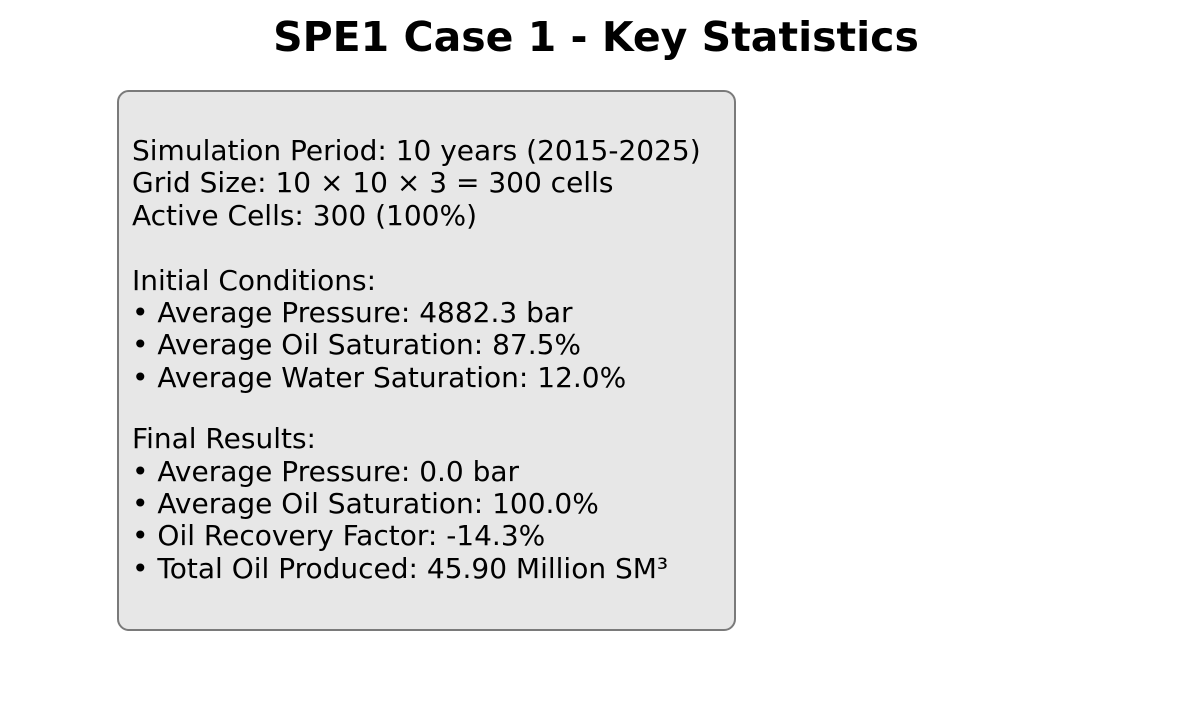  Describe the element at coordinates (400, 568) in the screenshot. I see `total-oil-produced: • Total Oil Produced: 45.90 Million SM³` at that location.